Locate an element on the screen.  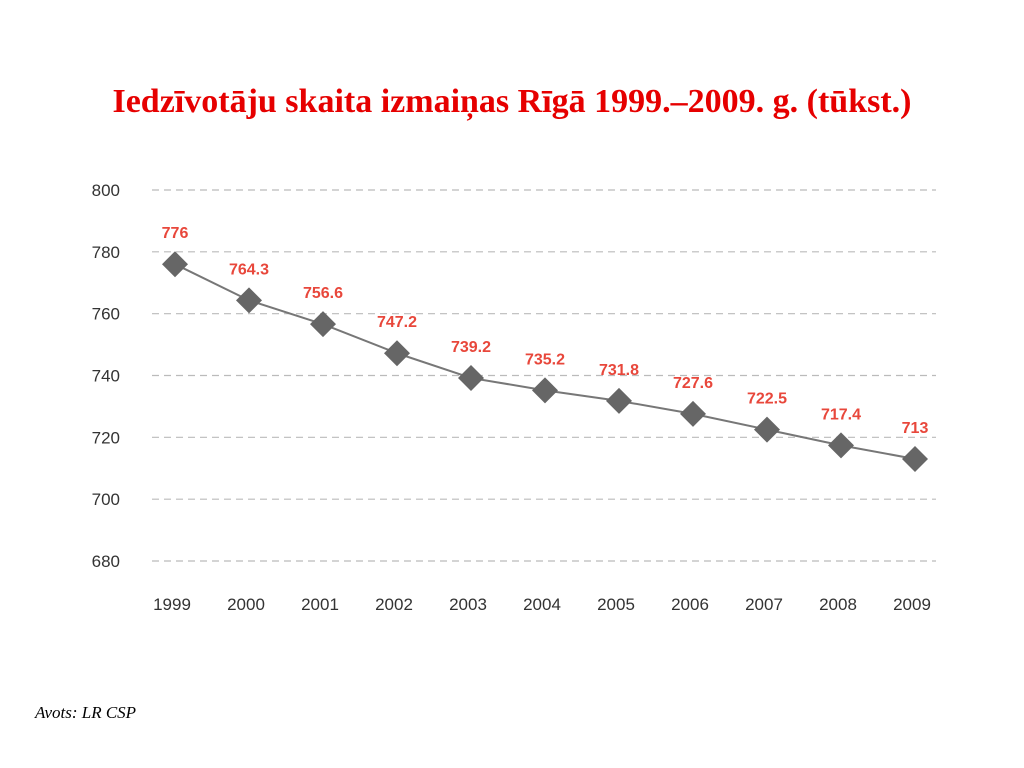
x-tick-label: 2001 is located at coordinates (320, 604).